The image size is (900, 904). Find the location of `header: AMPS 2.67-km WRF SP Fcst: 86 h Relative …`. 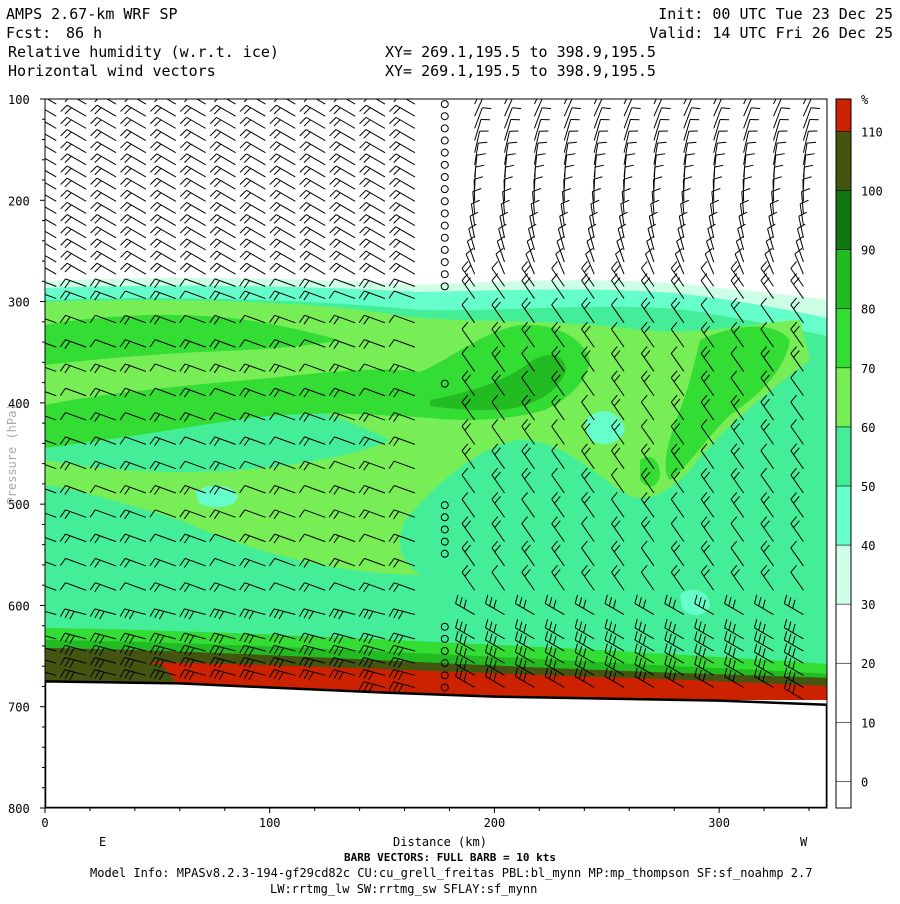

header: AMPS 2.67-km WRF SP Fcst: 86 h Relative … is located at coordinates (449, 42).